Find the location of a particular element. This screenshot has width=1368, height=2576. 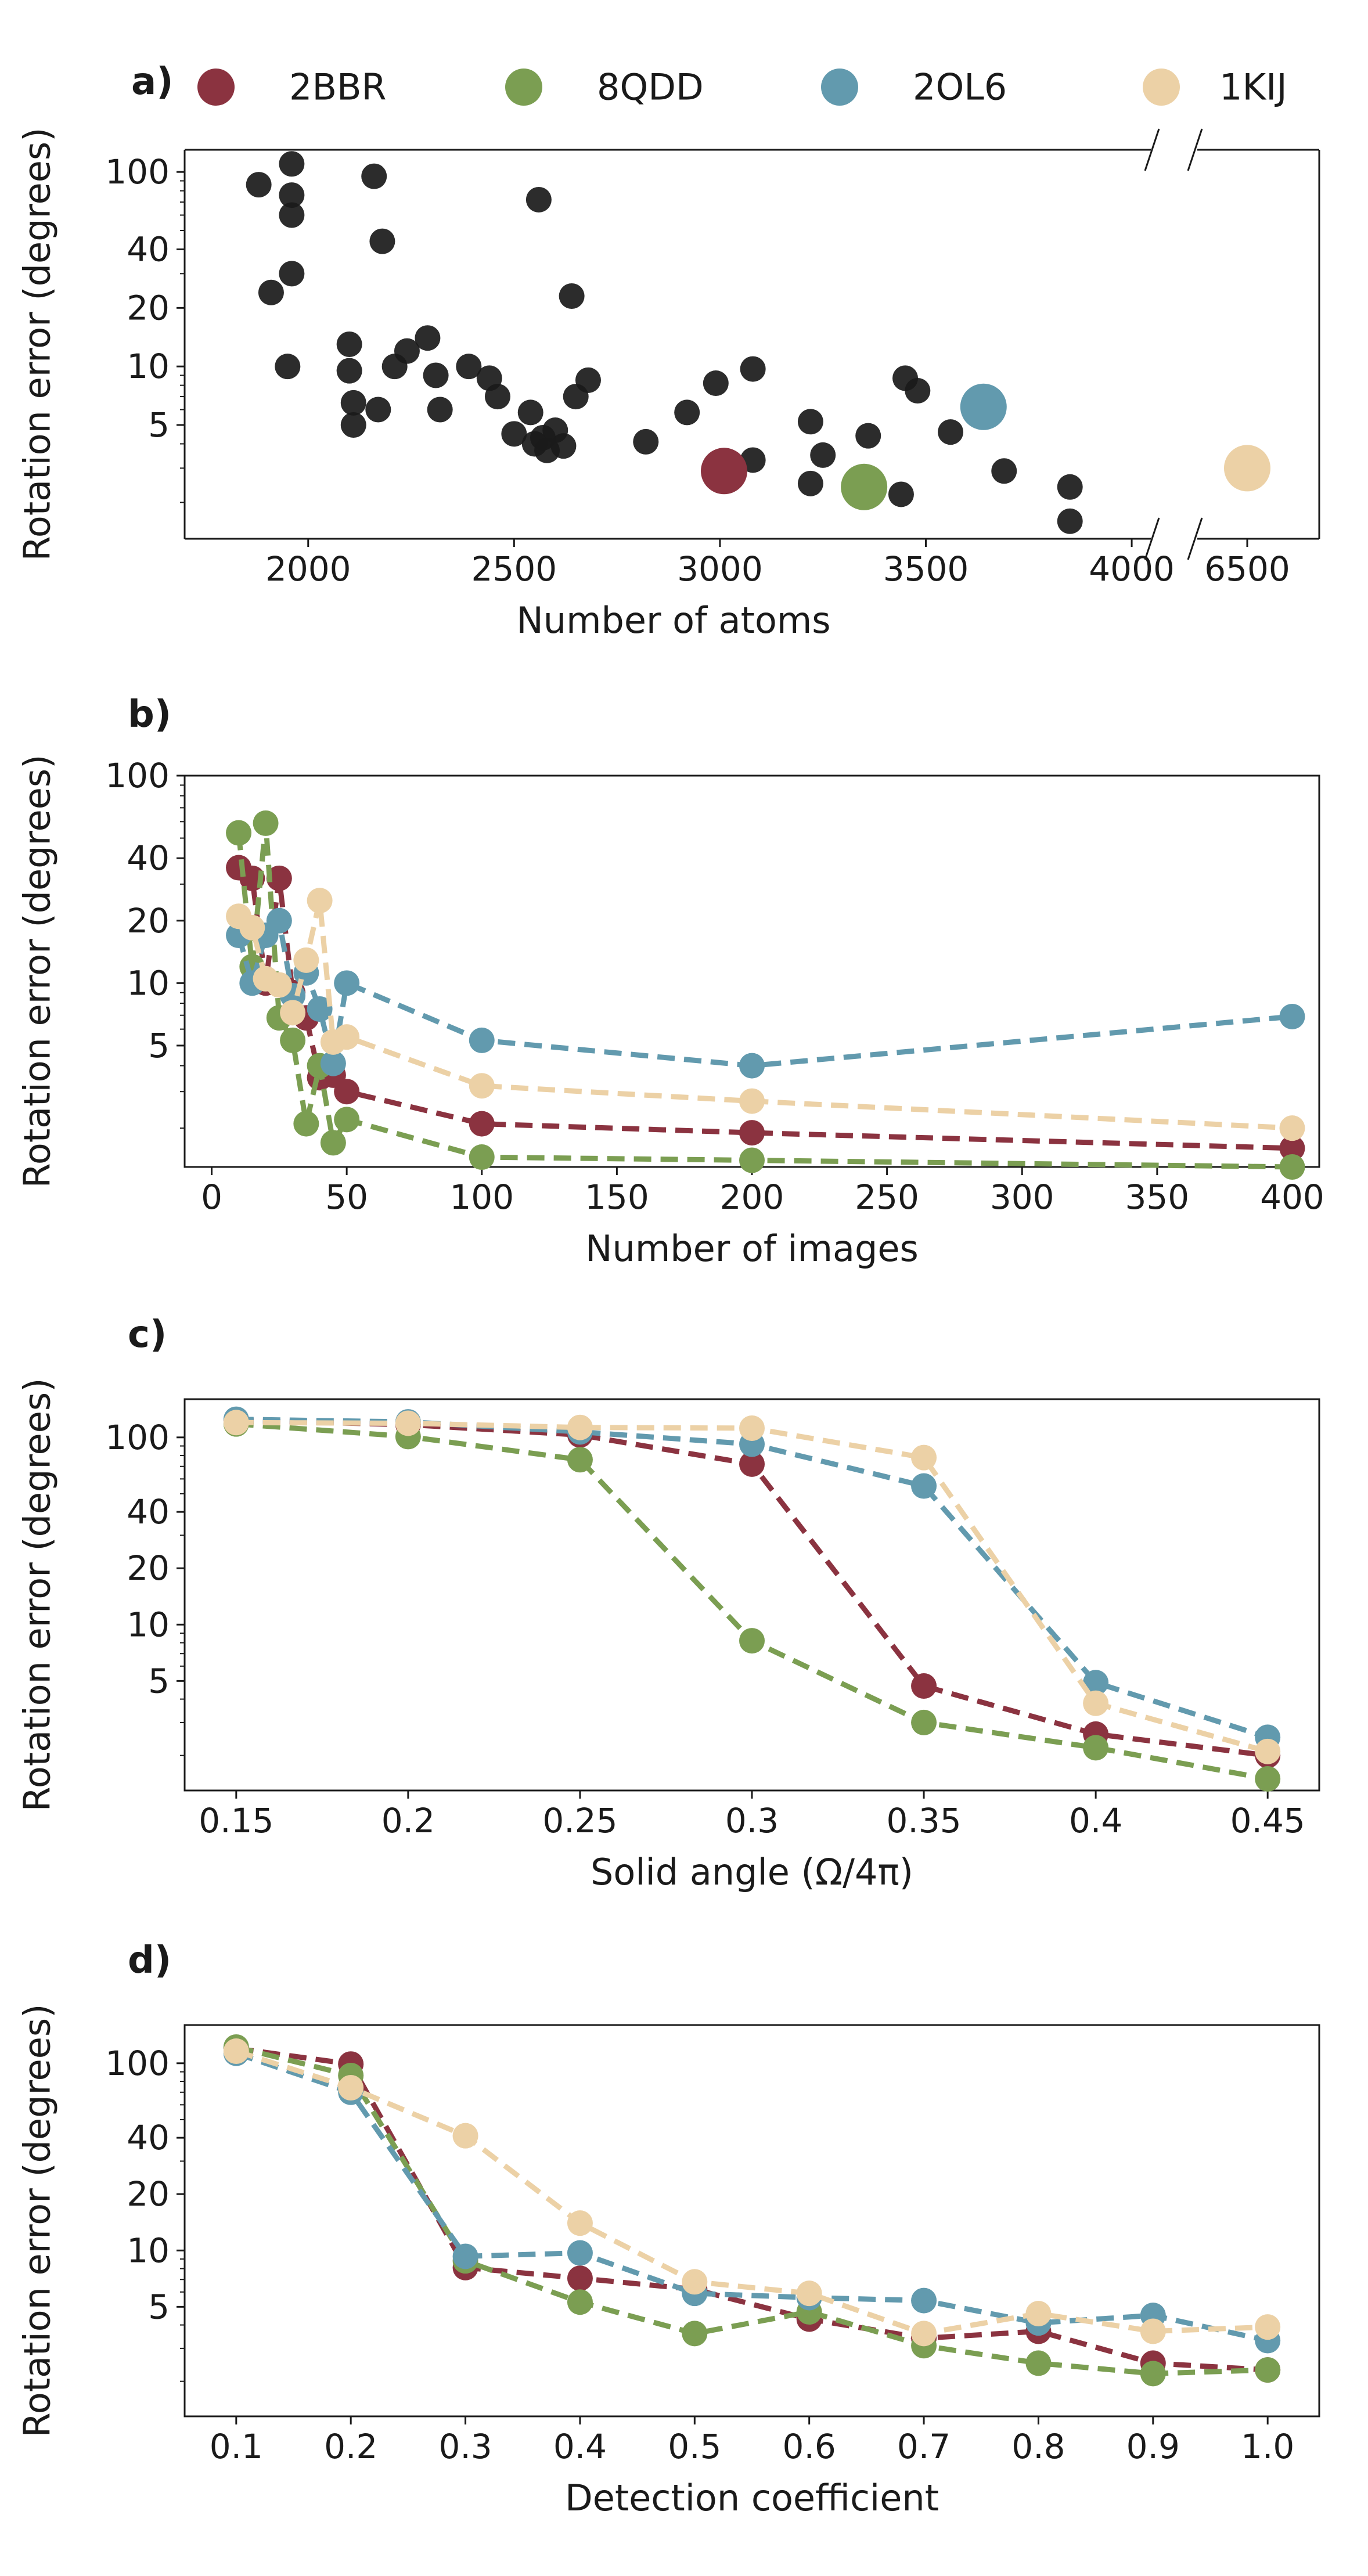

panel-d-label: d) is located at coordinates (149, 1960).